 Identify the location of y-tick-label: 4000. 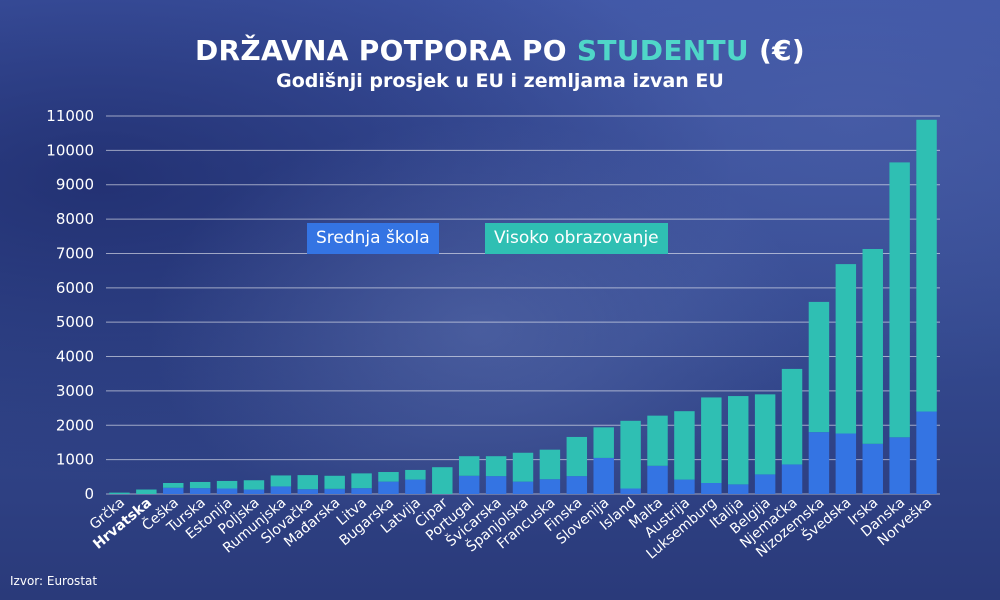
(75, 357).